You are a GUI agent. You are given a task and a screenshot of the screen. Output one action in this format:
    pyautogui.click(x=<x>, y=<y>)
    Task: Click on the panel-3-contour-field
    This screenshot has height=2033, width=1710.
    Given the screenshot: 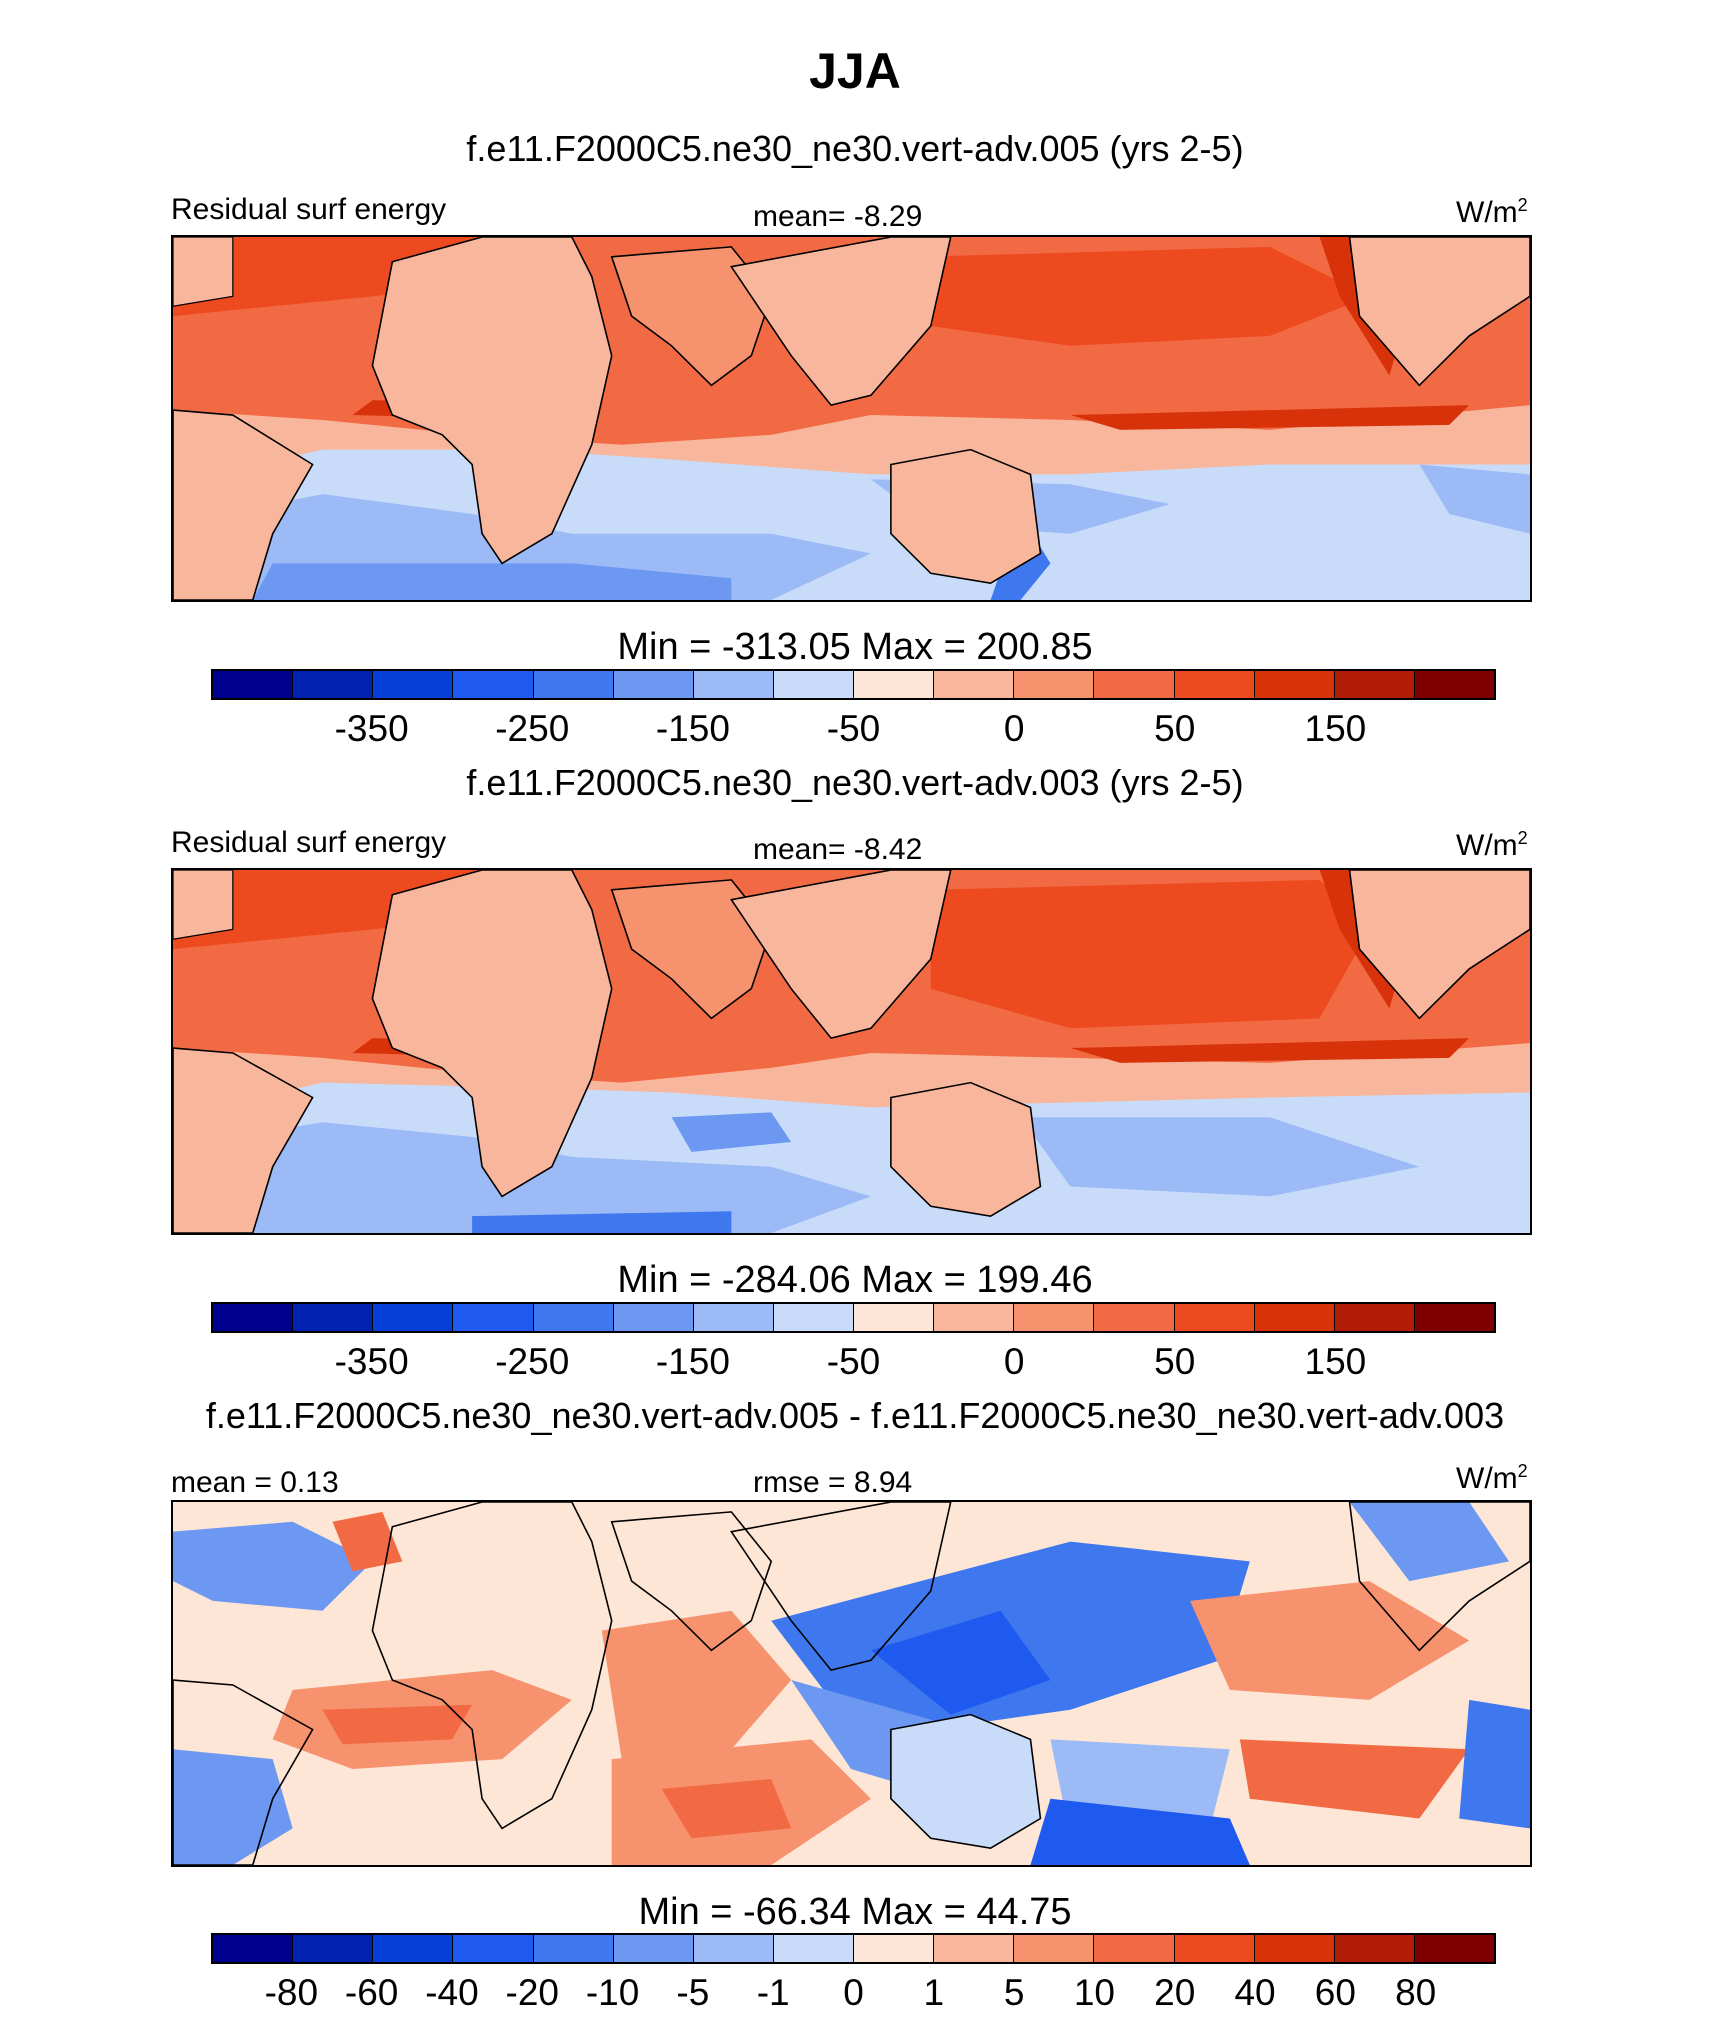 What is the action you would take?
    pyautogui.click(x=851, y=1683)
    